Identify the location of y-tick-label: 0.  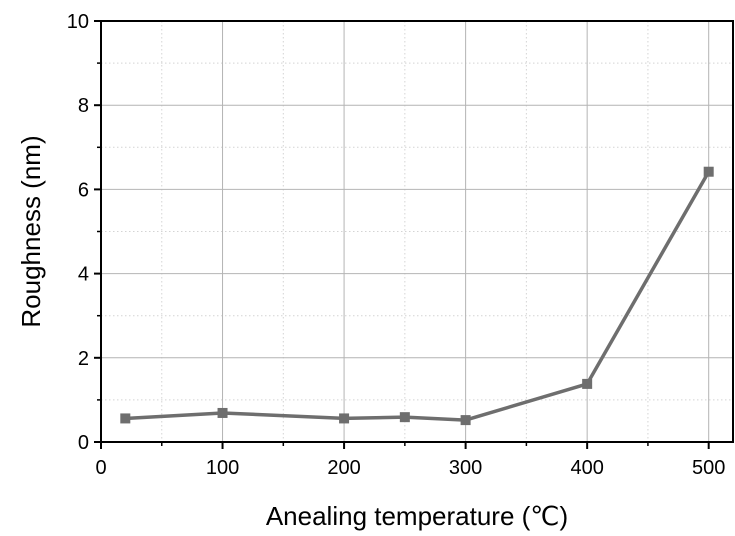
(83, 443).